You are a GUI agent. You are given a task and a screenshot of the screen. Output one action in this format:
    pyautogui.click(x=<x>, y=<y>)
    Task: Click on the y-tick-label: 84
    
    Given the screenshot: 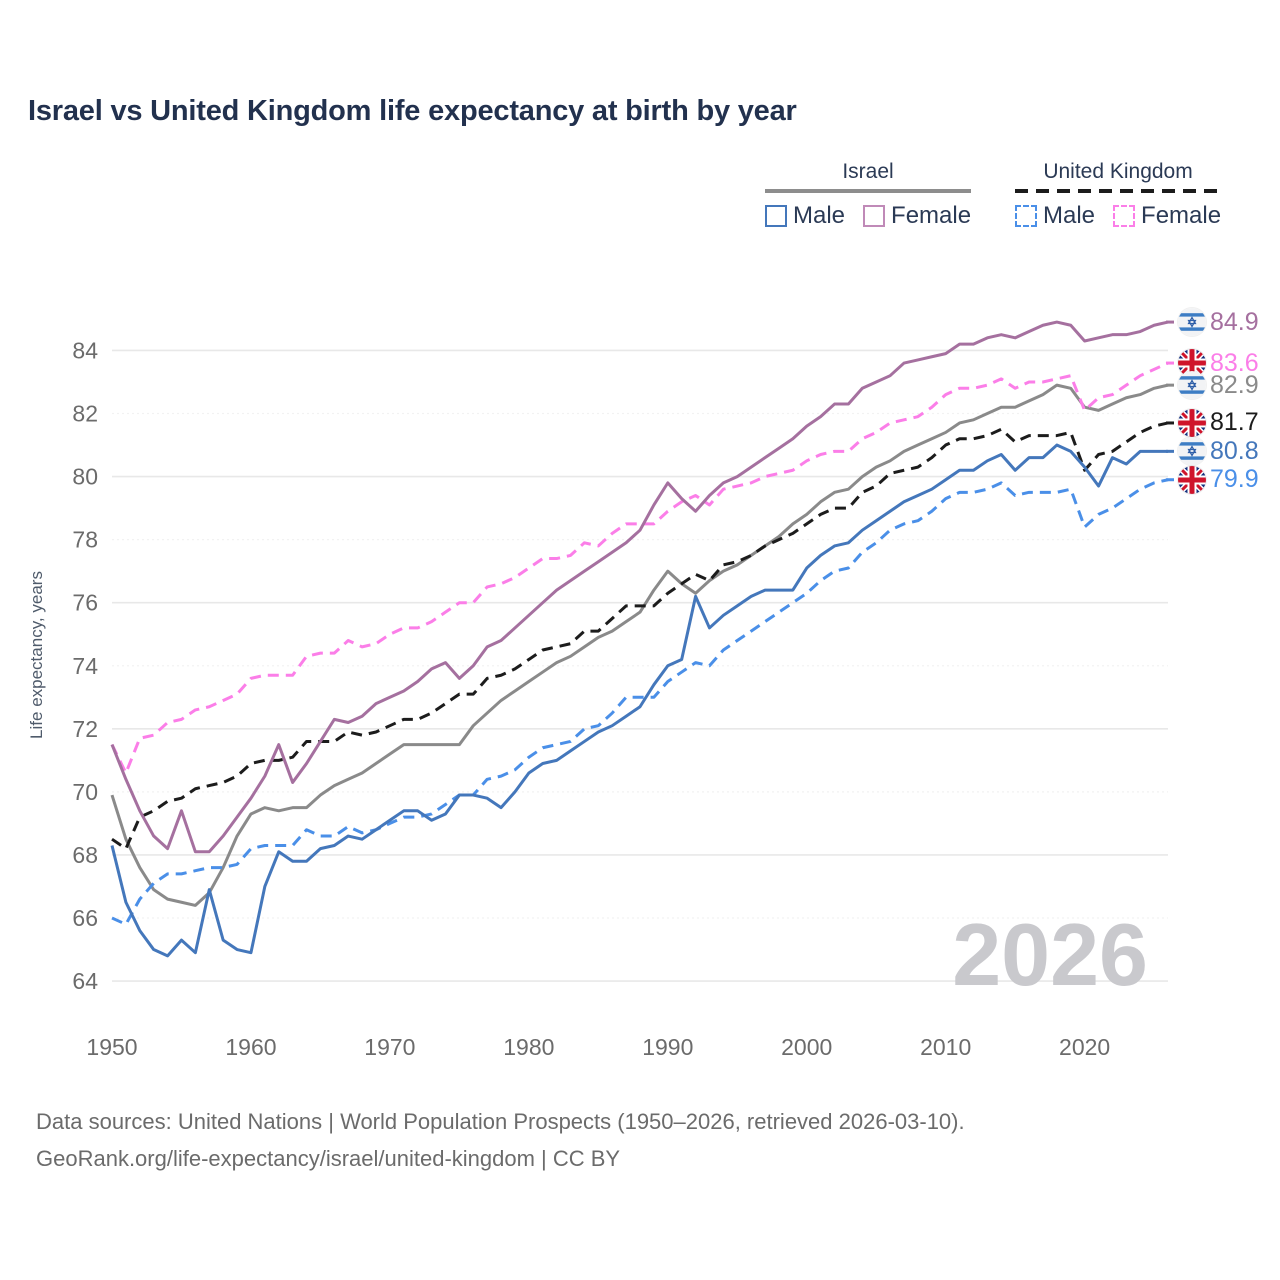 What is the action you would take?
    pyautogui.click(x=85, y=350)
    